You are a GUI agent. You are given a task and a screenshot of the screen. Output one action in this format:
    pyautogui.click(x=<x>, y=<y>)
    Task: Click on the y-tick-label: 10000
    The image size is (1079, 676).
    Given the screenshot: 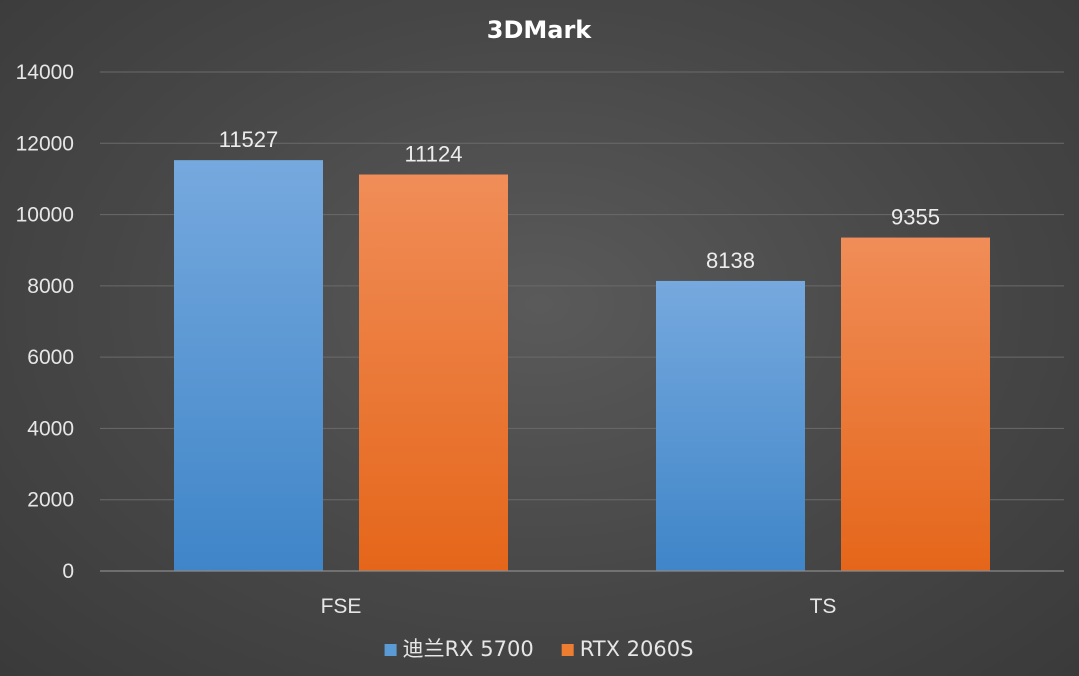 What is the action you would take?
    pyautogui.click(x=45, y=215)
    